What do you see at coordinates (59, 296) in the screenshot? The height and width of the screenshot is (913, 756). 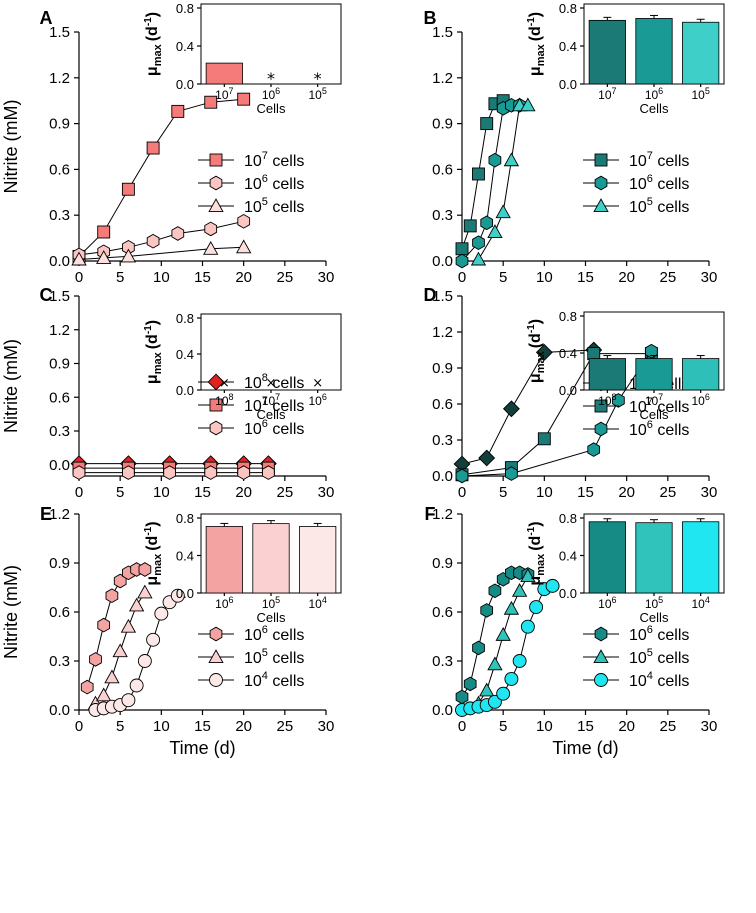 I see `y-tick-label: 1.5` at bounding box center [59, 296].